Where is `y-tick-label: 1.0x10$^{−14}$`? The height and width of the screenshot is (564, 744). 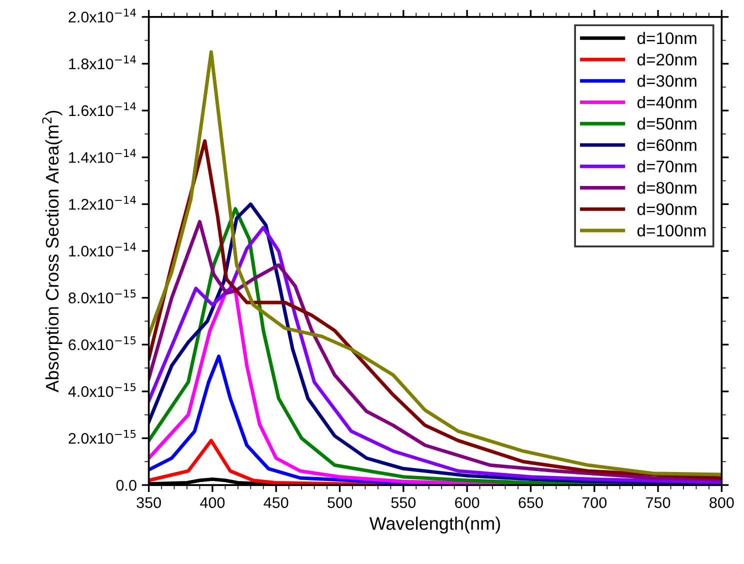 y-tick-label: 1.0x10$^{−14}$ is located at coordinates (102, 249).